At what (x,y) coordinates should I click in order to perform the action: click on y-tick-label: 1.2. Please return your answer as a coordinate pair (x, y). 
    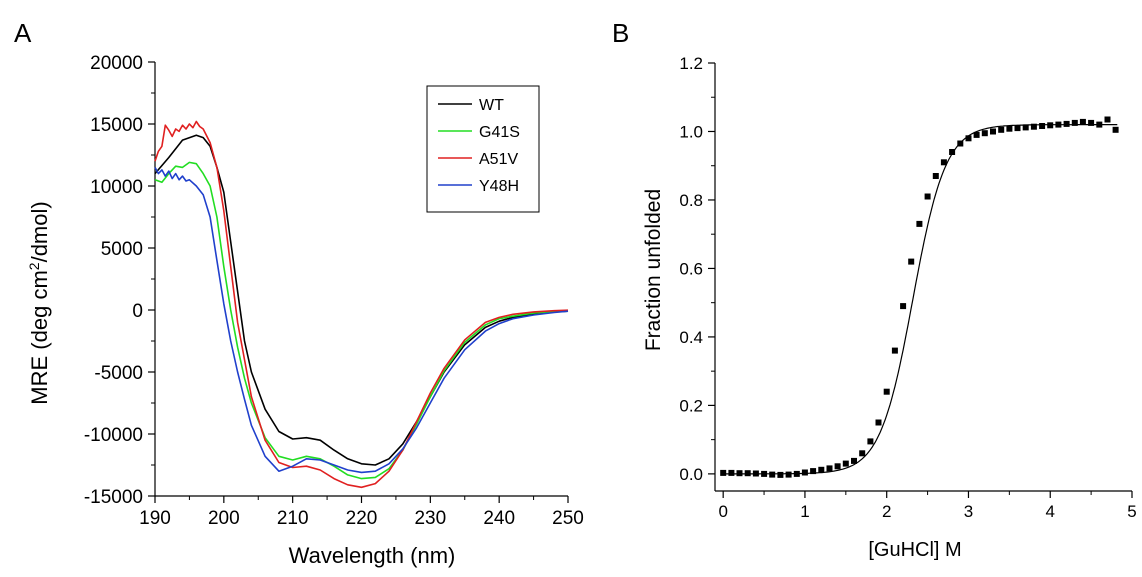
    Looking at the image, I should click on (691, 63).